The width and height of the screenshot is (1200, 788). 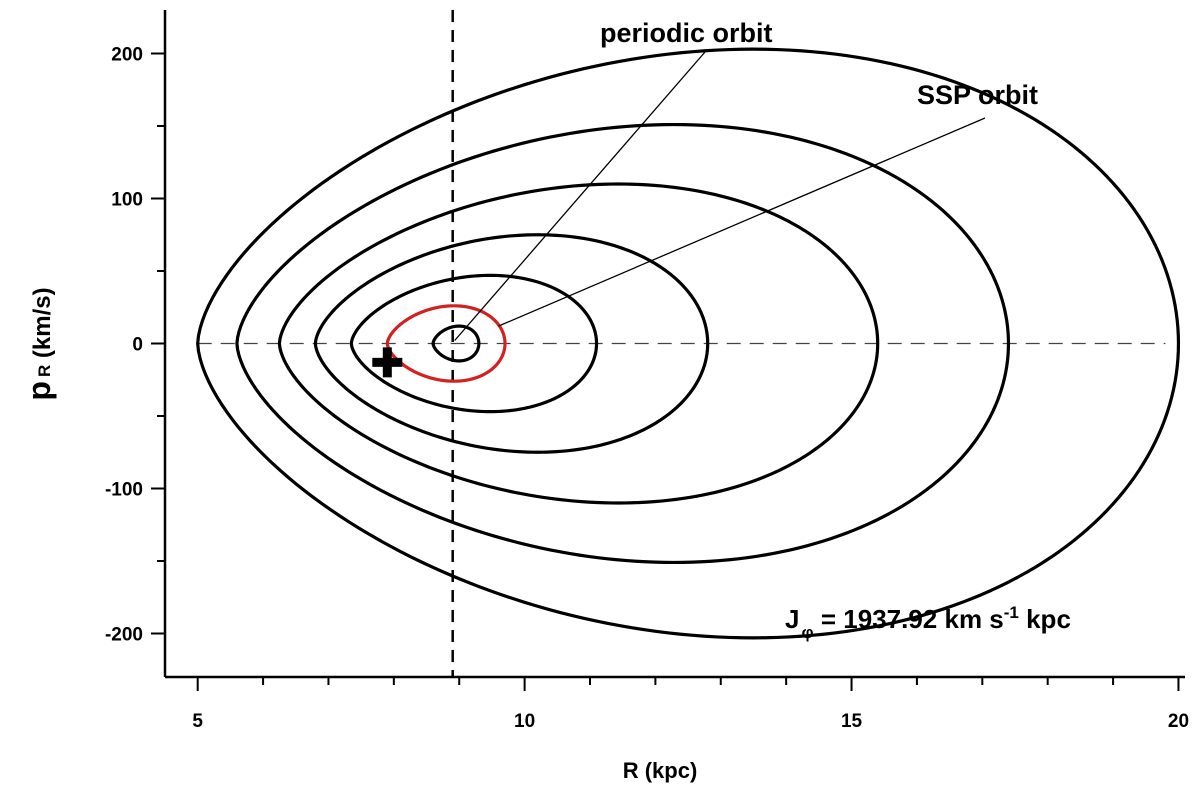 I want to click on y-tick-label: -100, so click(x=124, y=490).